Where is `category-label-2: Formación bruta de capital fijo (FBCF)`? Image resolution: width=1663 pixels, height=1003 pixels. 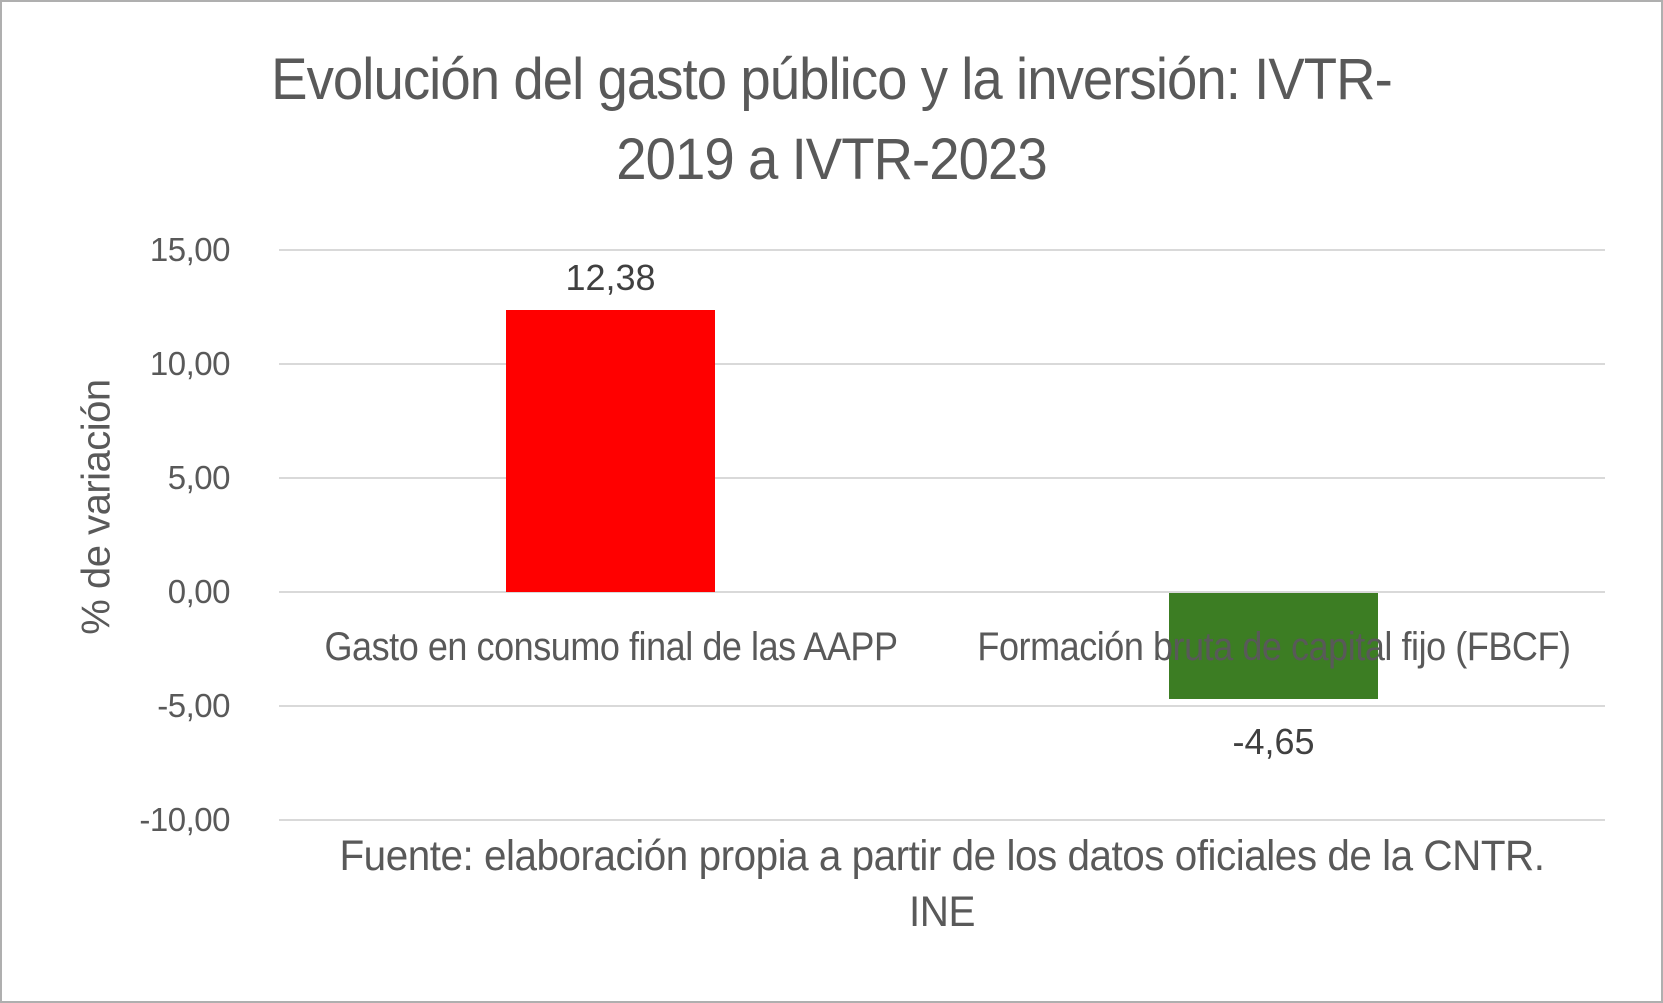 category-label-2: Formación bruta de capital fijo (FBCF) is located at coordinates (1273, 647).